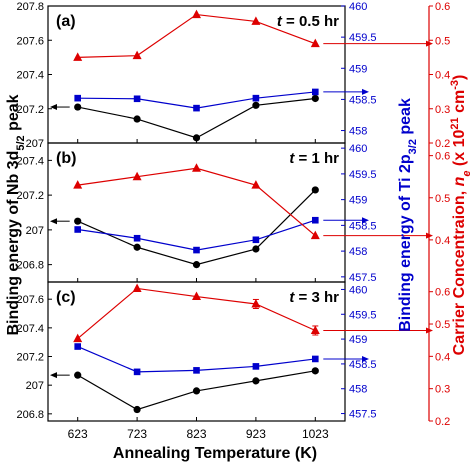 The width and height of the screenshot is (474, 465). Describe the element at coordinates (314, 158) in the screenshot. I see `panel-annotation: t = 1 hr` at that location.